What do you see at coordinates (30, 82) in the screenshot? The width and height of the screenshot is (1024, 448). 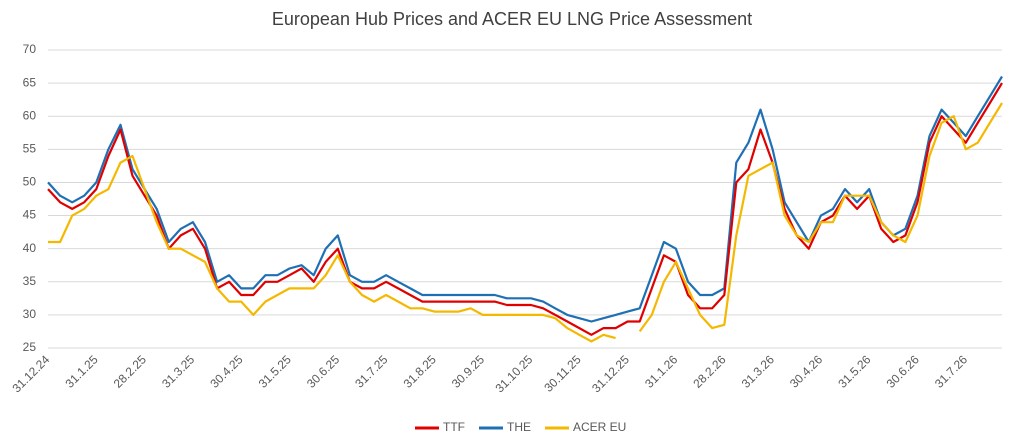 I see `y-tick-label: 65` at bounding box center [30, 82].